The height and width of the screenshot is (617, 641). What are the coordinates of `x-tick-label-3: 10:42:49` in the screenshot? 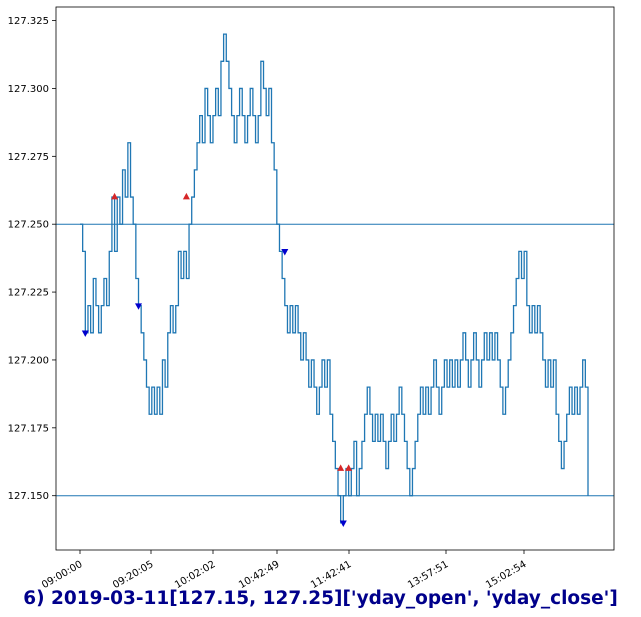 It's located at (259, 574).